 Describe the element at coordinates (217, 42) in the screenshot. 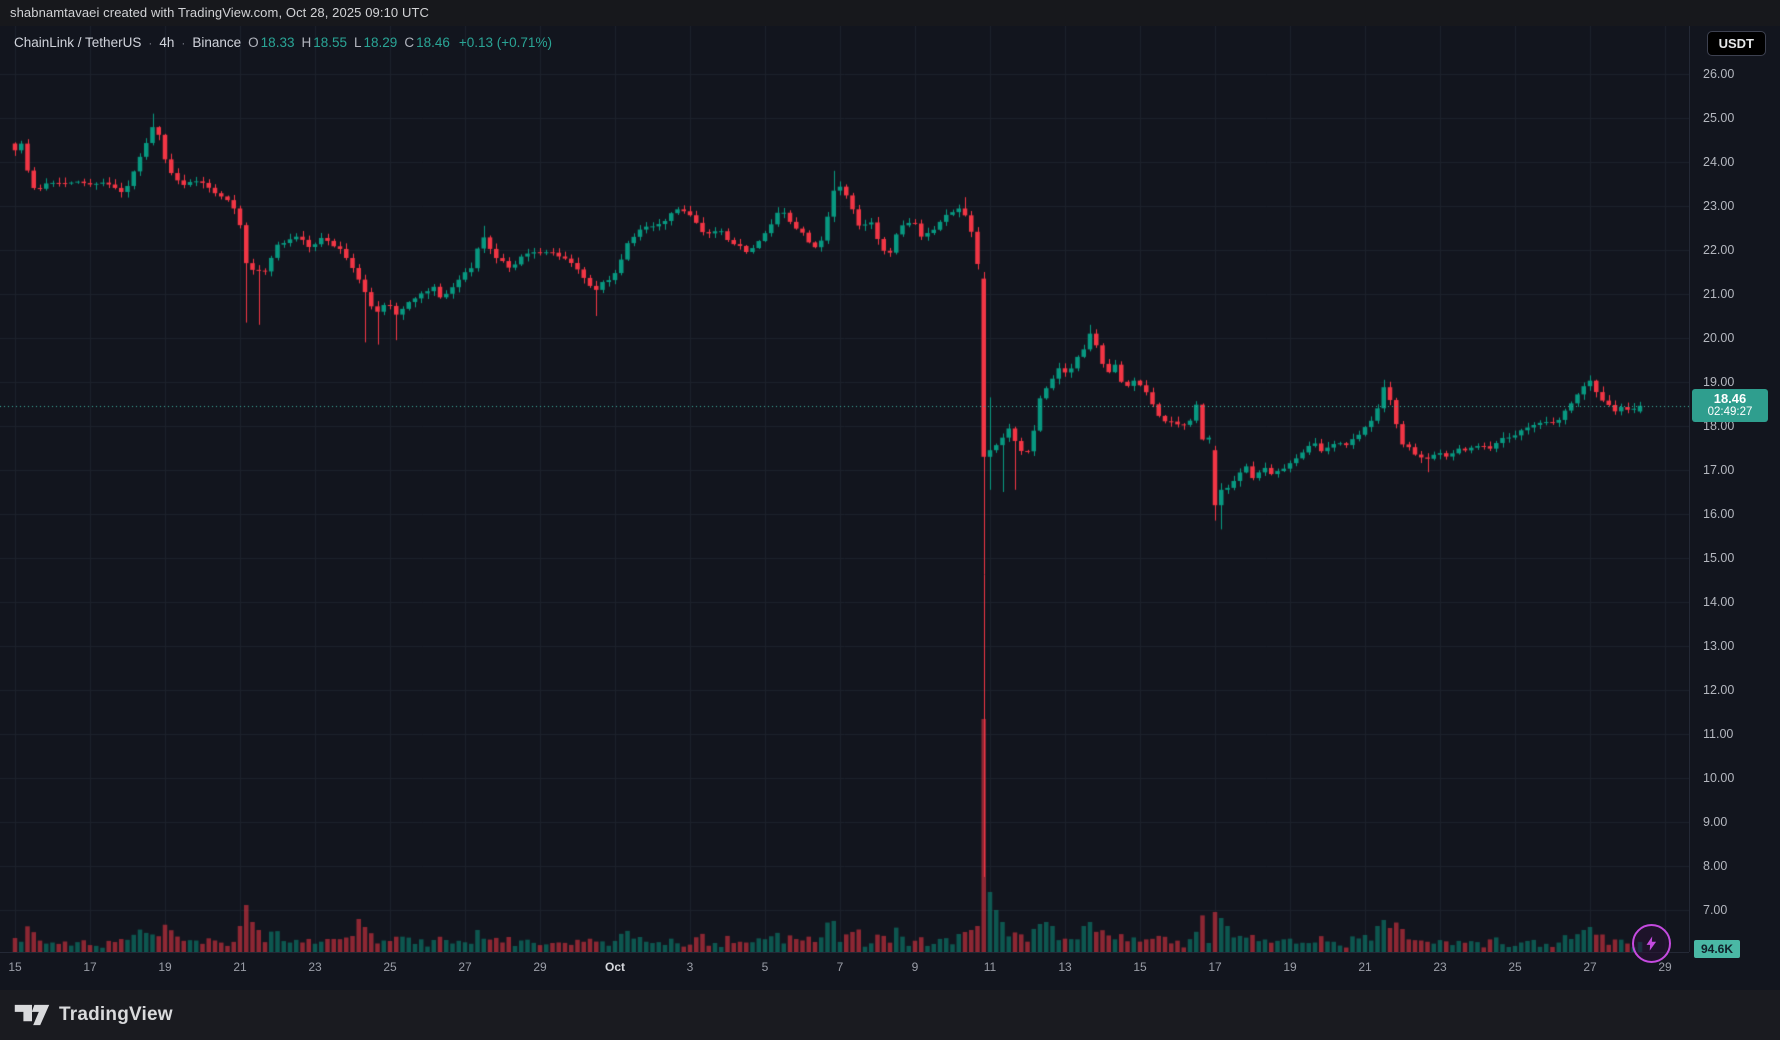

I see `exchange-name: Binance` at that location.